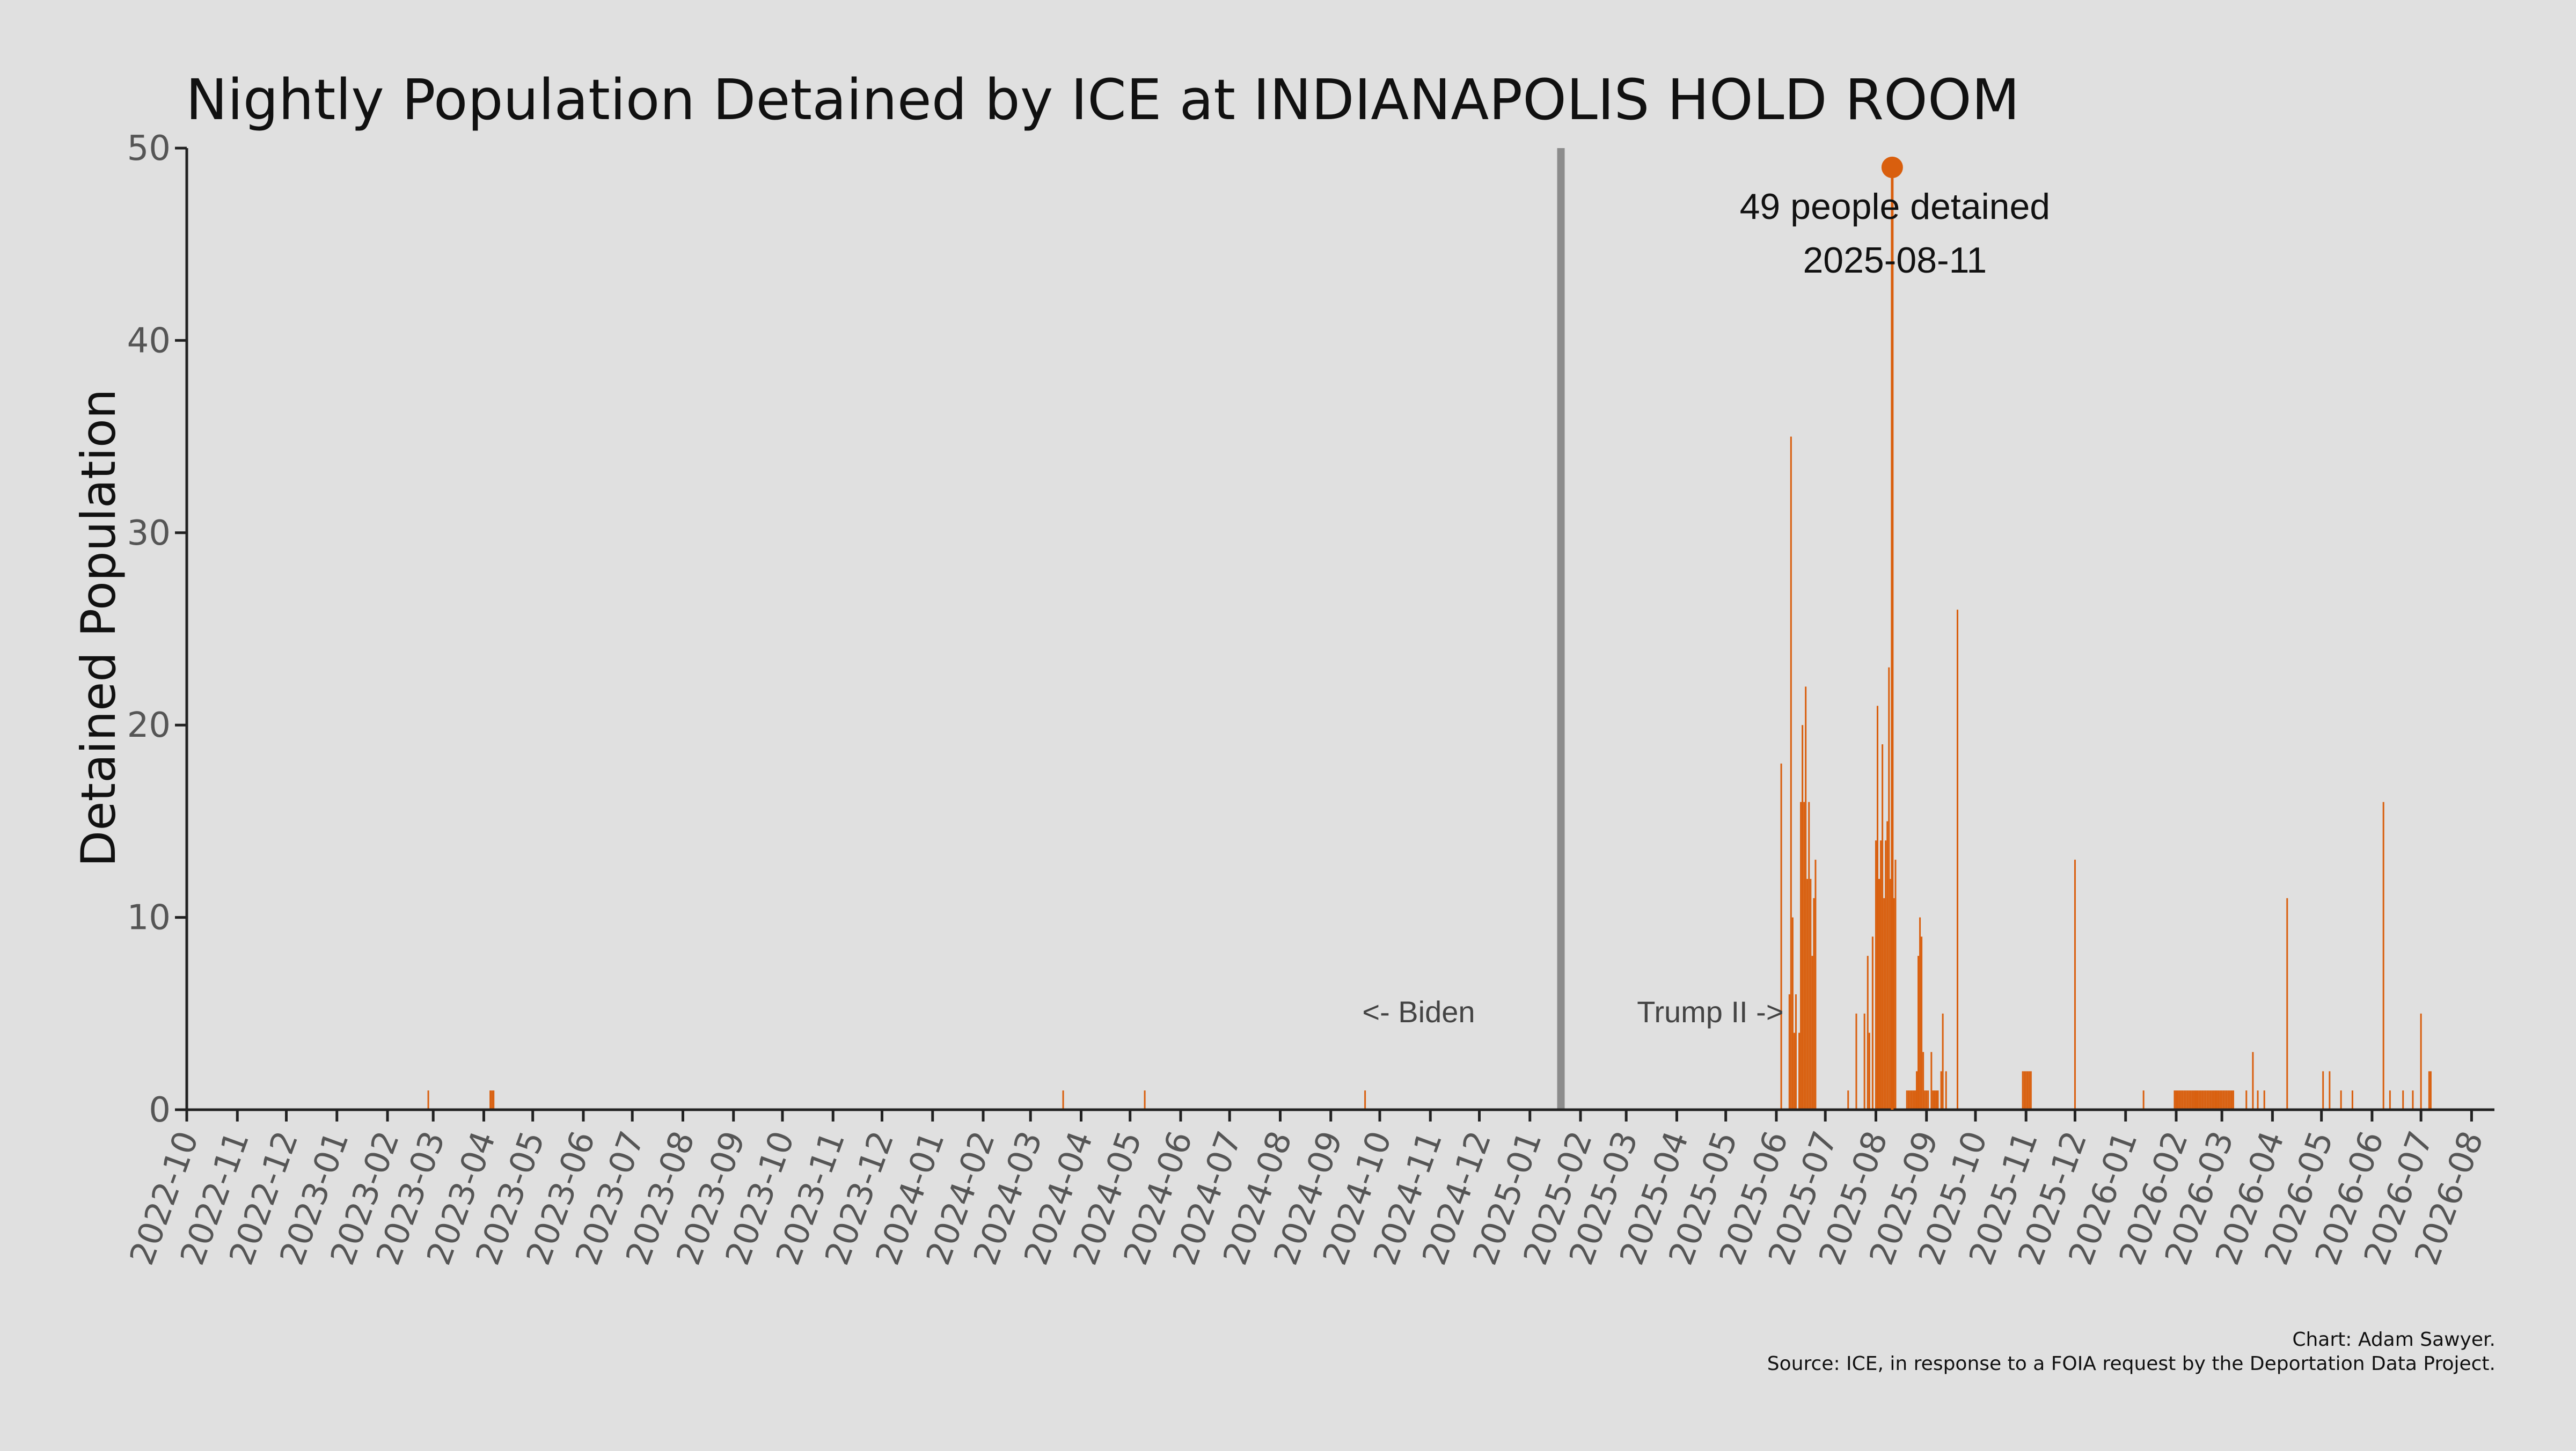 The width and height of the screenshot is (2576, 1451). I want to click on era-label-biden: <- Biden, so click(1418, 1012).